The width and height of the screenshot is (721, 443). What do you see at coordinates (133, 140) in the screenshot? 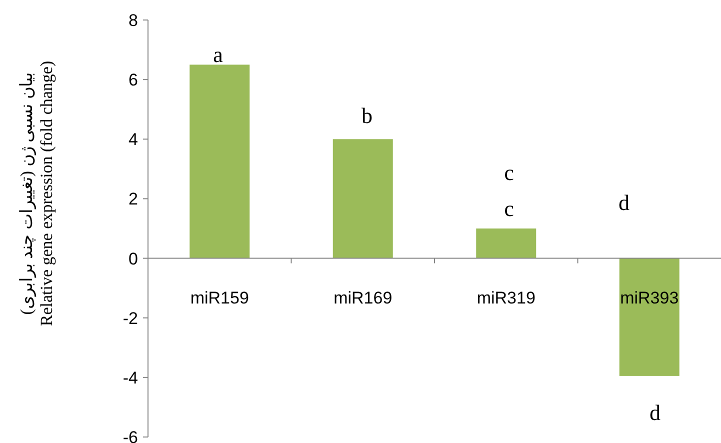
I see `y-tick-label: 4` at bounding box center [133, 140].